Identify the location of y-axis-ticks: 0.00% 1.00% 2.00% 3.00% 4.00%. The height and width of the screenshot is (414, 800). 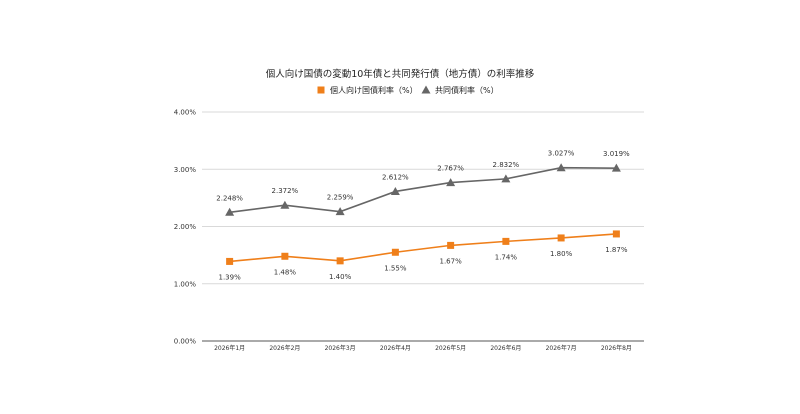
(185, 227).